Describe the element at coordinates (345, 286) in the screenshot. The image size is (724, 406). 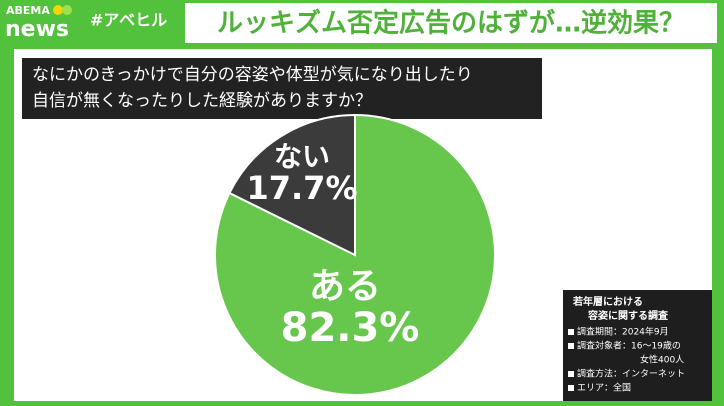
I see `slice-label: ある` at that location.